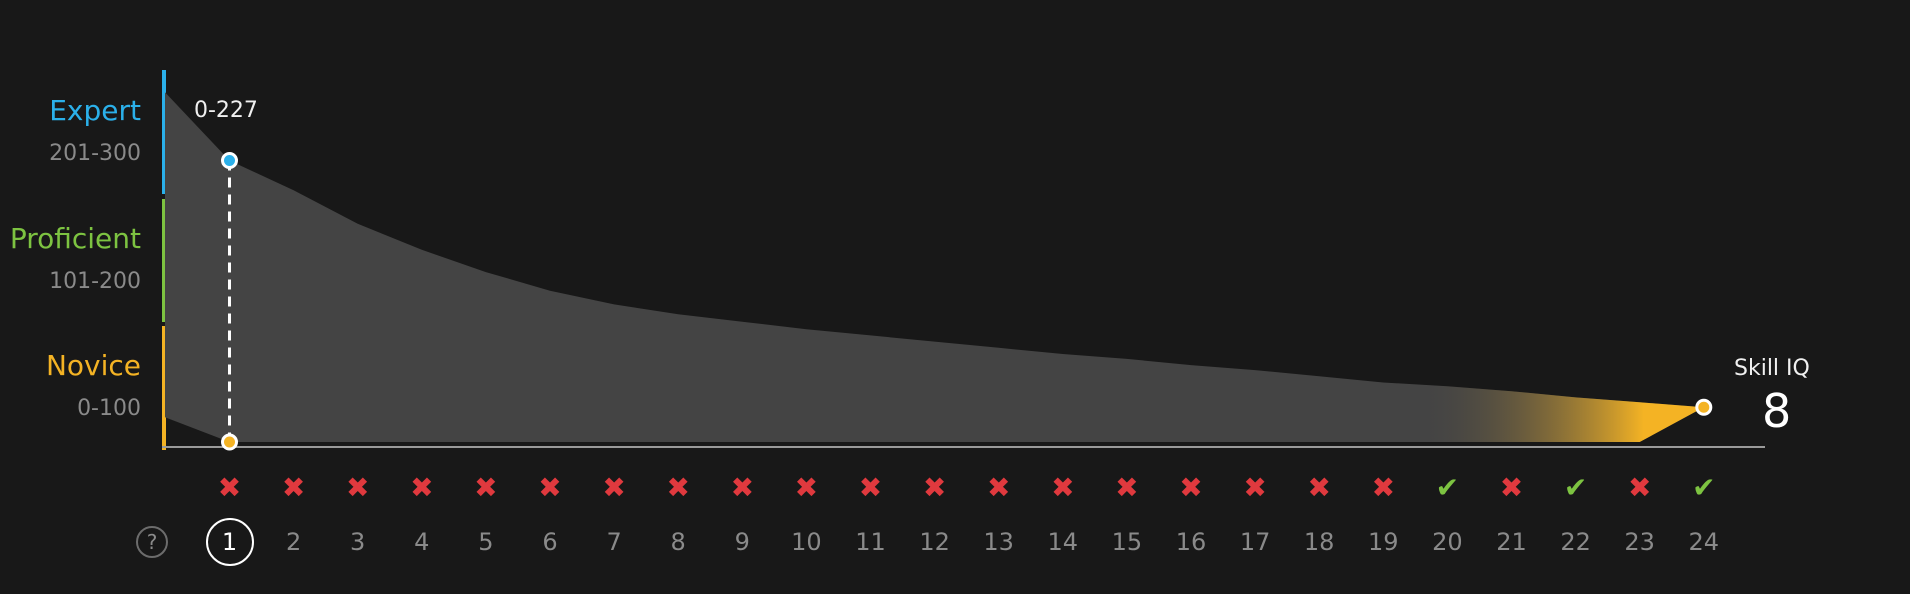 Image resolution: width=1910 pixels, height=594 pixels. I want to click on question-number-23: 23, so click(1639, 542).